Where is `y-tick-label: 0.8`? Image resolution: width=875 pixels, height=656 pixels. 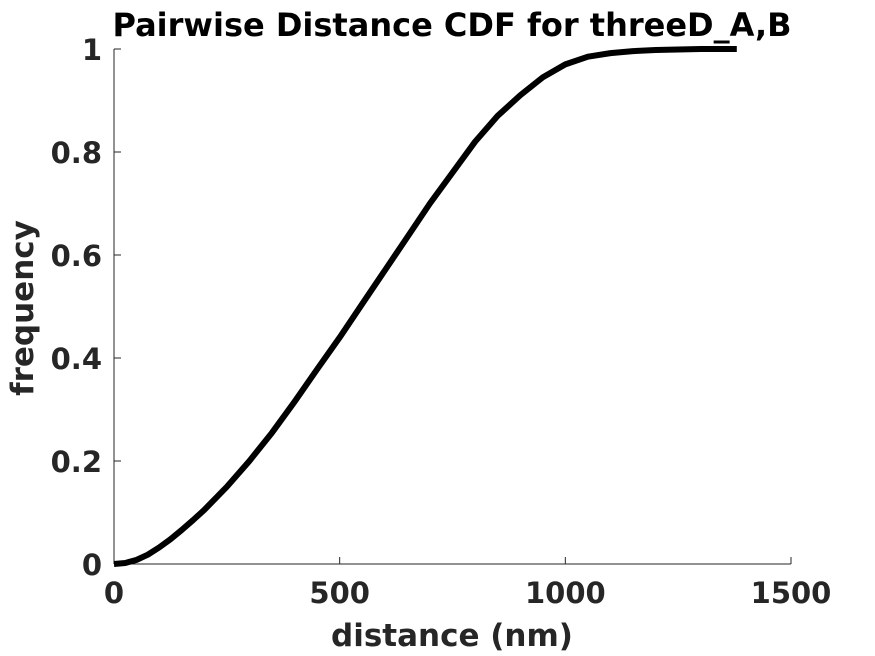
y-tick-label: 0.8 is located at coordinates (76, 153).